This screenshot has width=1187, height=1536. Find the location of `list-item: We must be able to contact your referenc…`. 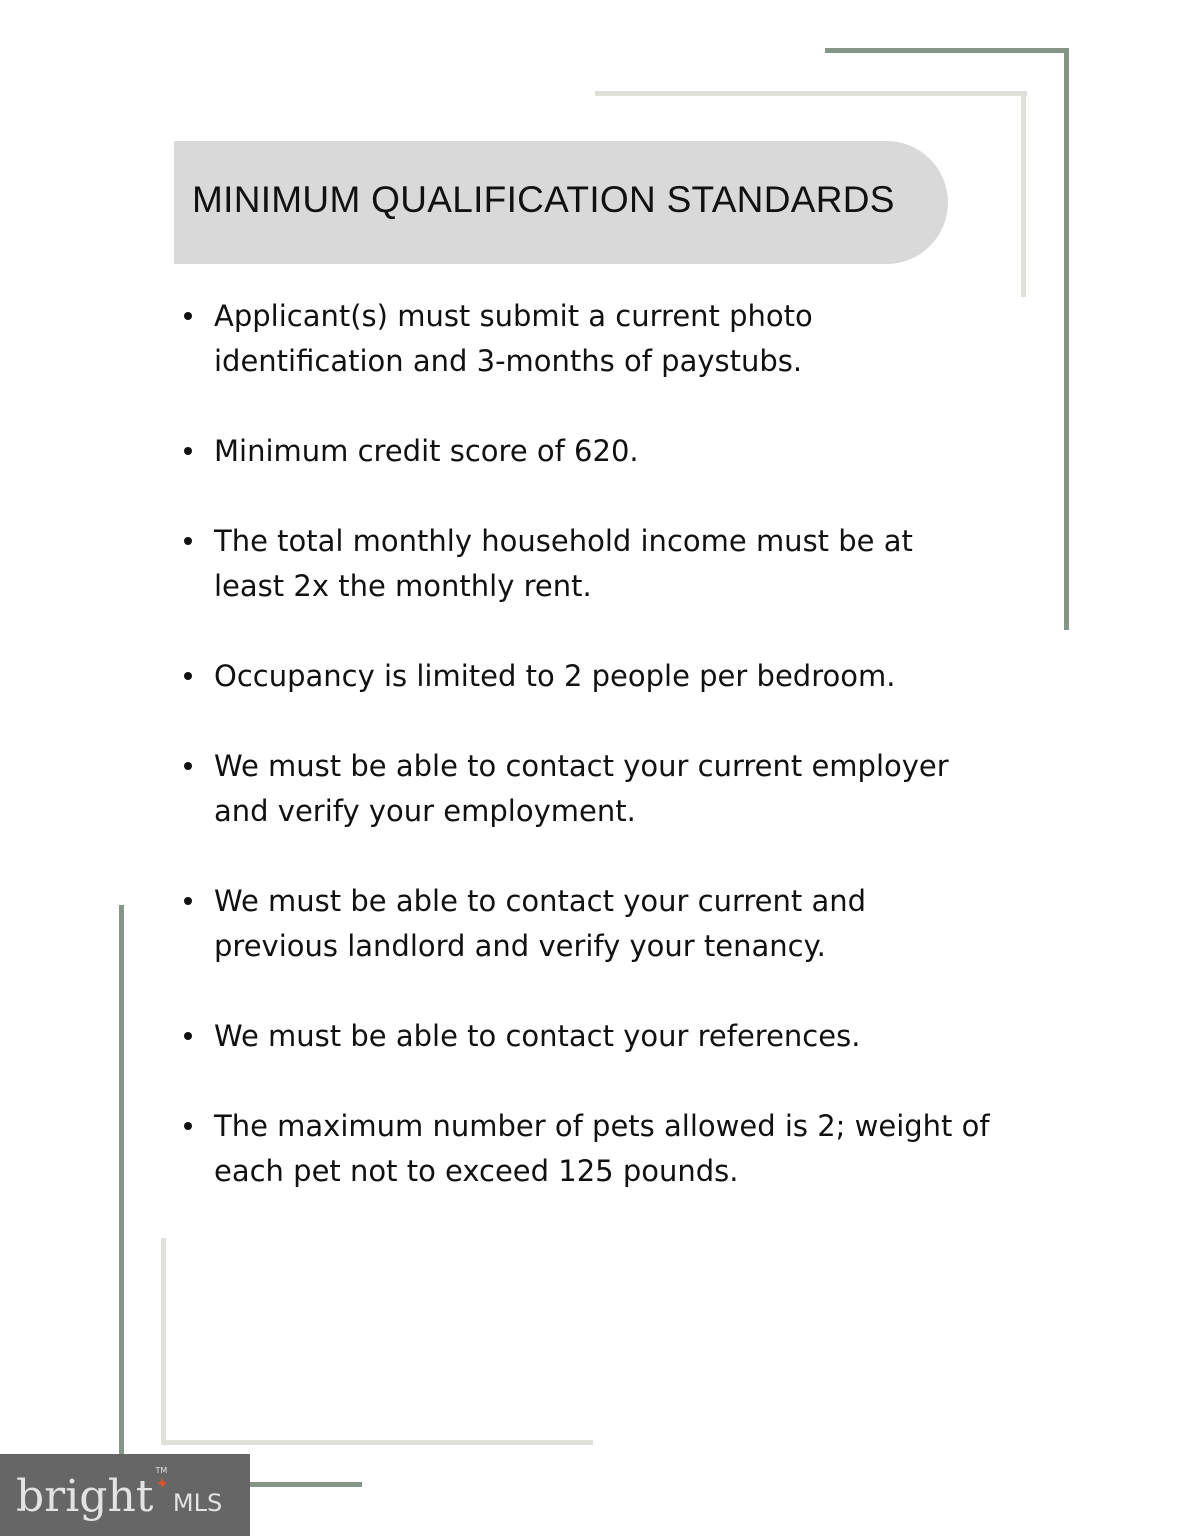

list-item: We must be able to contact your referenc… is located at coordinates (594, 1036).